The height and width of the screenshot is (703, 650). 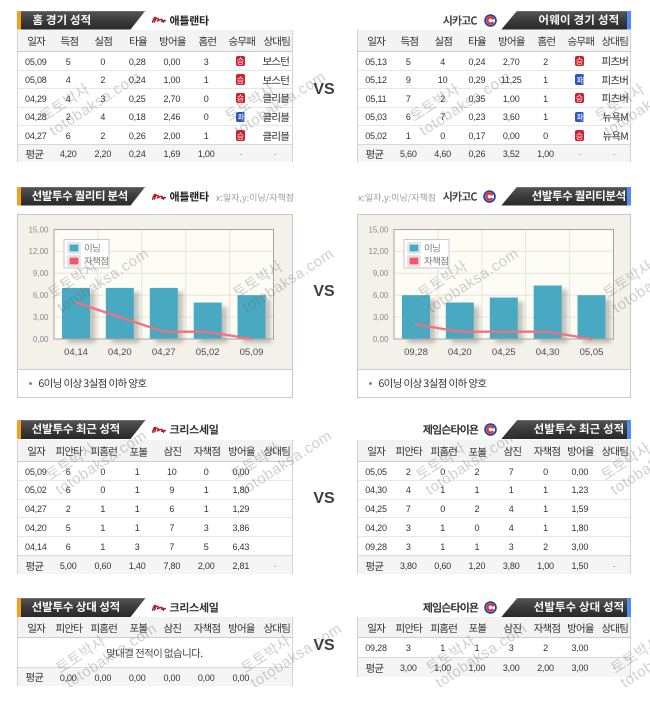 What do you see at coordinates (591, 352) in the screenshot?
I see `svg-text: 05,05` at bounding box center [591, 352].